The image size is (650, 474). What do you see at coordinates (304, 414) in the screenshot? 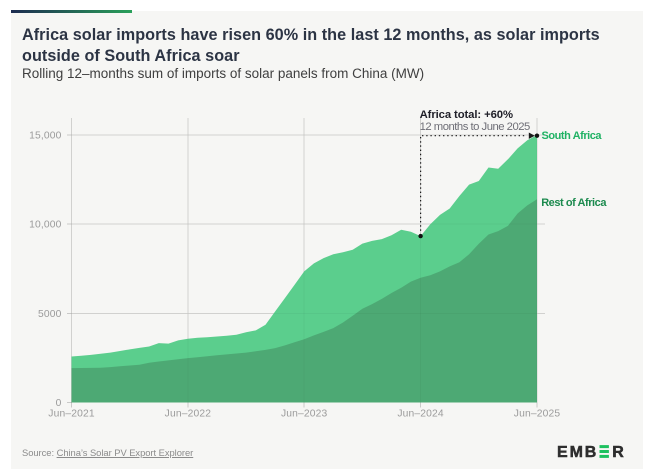
I see `svg-text: Jun–2023` at bounding box center [304, 414].